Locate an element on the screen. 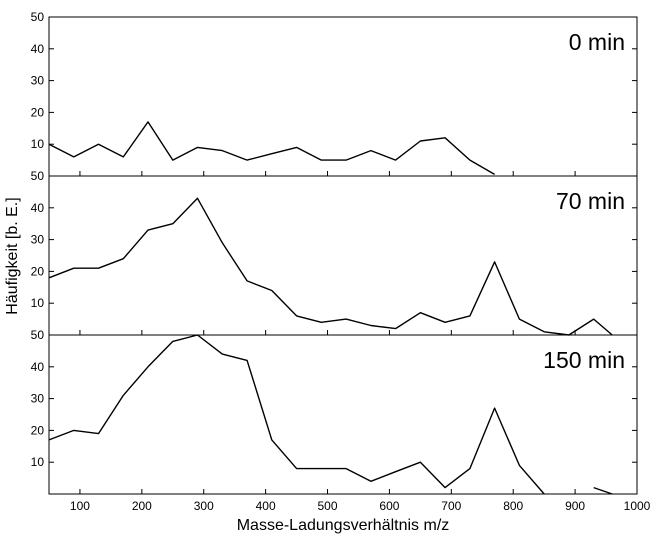 This screenshot has width=653, height=535. x-tick-label: 1000 is located at coordinates (637, 506).